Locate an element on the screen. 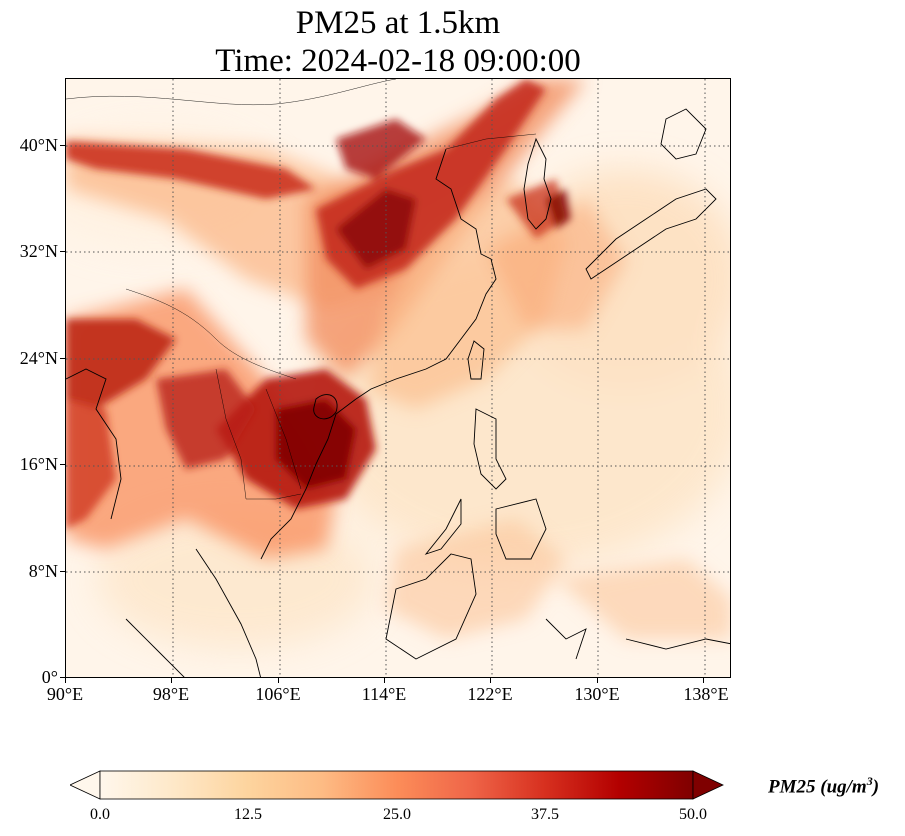 The image size is (905, 836). colorbar-tick-label: 25.0 is located at coordinates (397, 814).